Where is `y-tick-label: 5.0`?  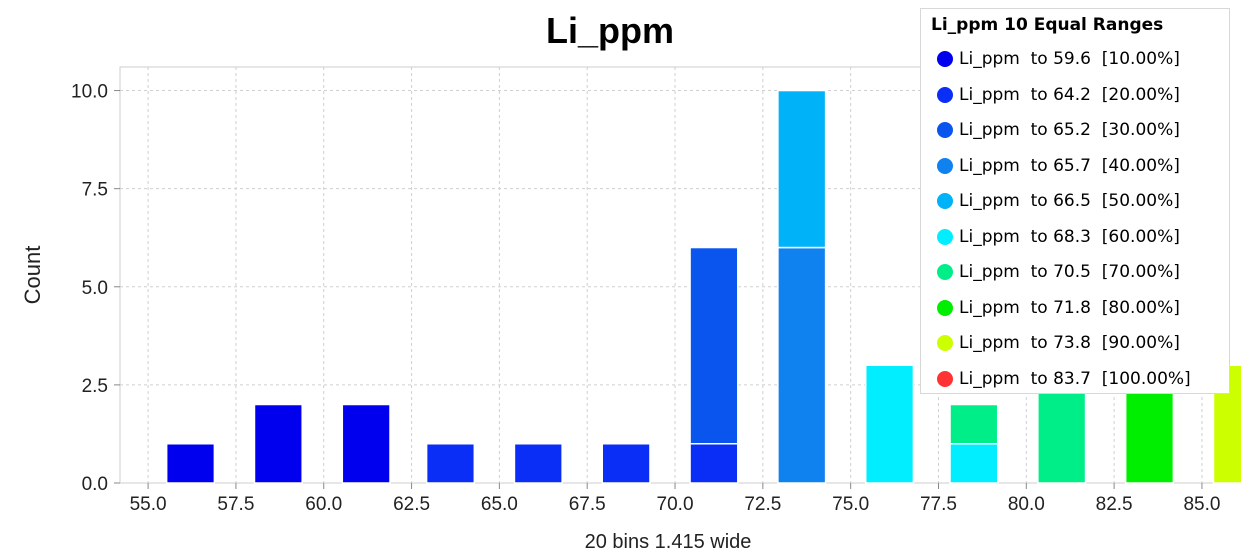
y-tick-label: 5.0 is located at coordinates (95, 288).